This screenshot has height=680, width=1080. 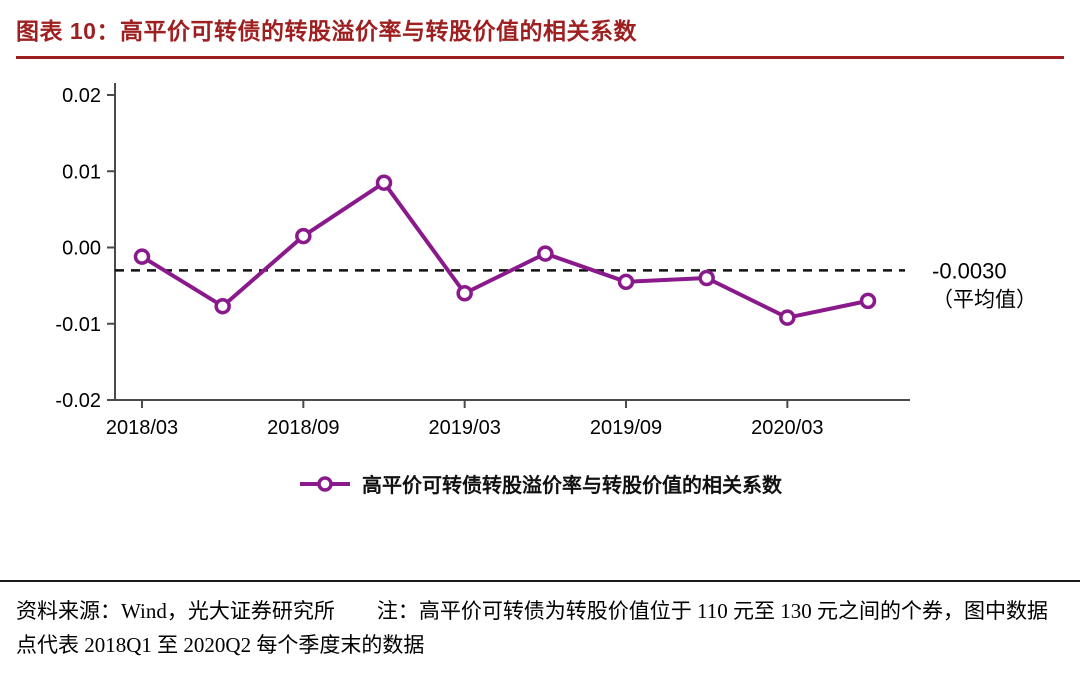 I want to click on y-tick-label: -0.01, so click(x=78, y=325).